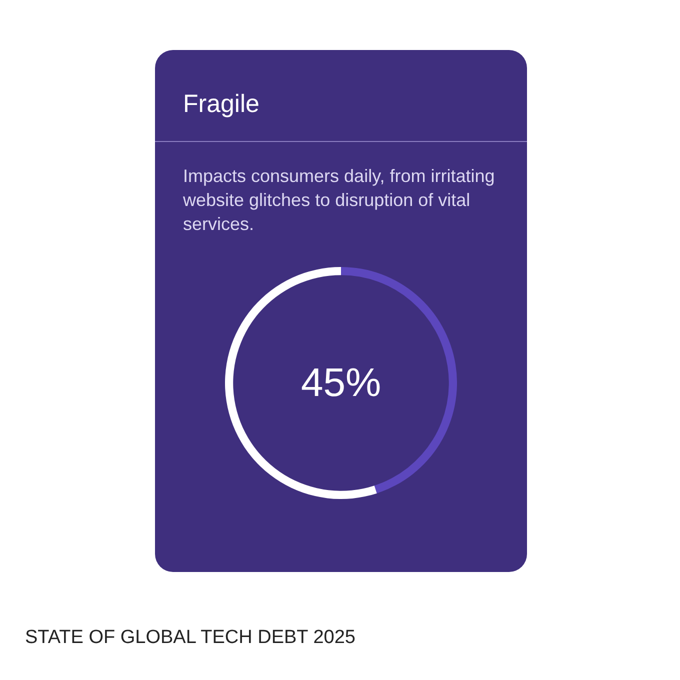 Image resolution: width=680 pixels, height=680 pixels. Describe the element at coordinates (221, 104) in the screenshot. I see `chart-title: Fragile` at that location.